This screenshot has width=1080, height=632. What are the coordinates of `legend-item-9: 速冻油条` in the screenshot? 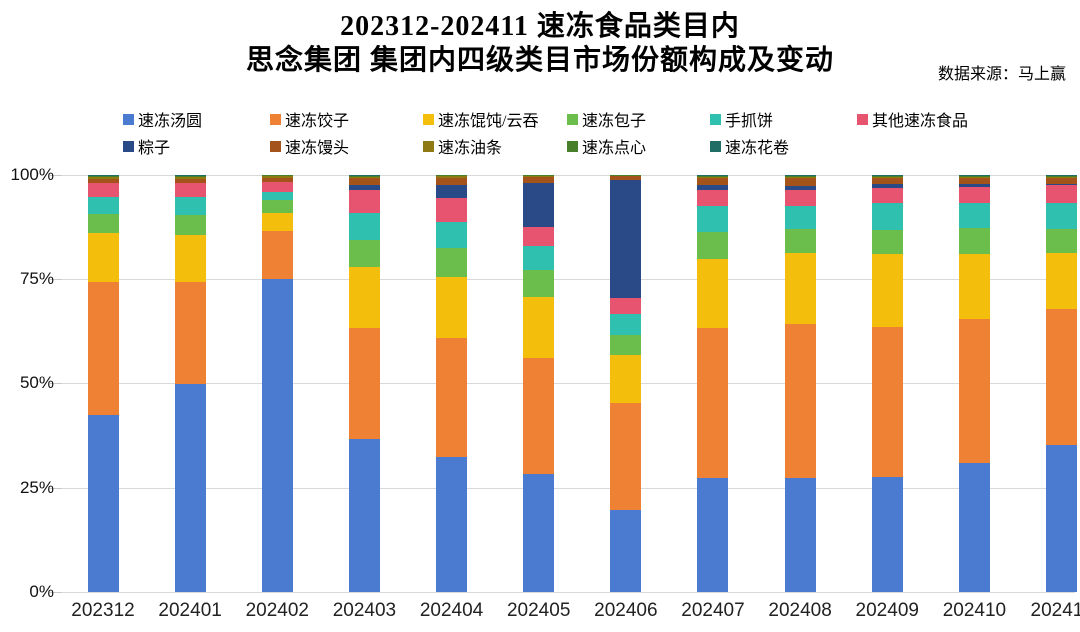 It's located at (462, 147).